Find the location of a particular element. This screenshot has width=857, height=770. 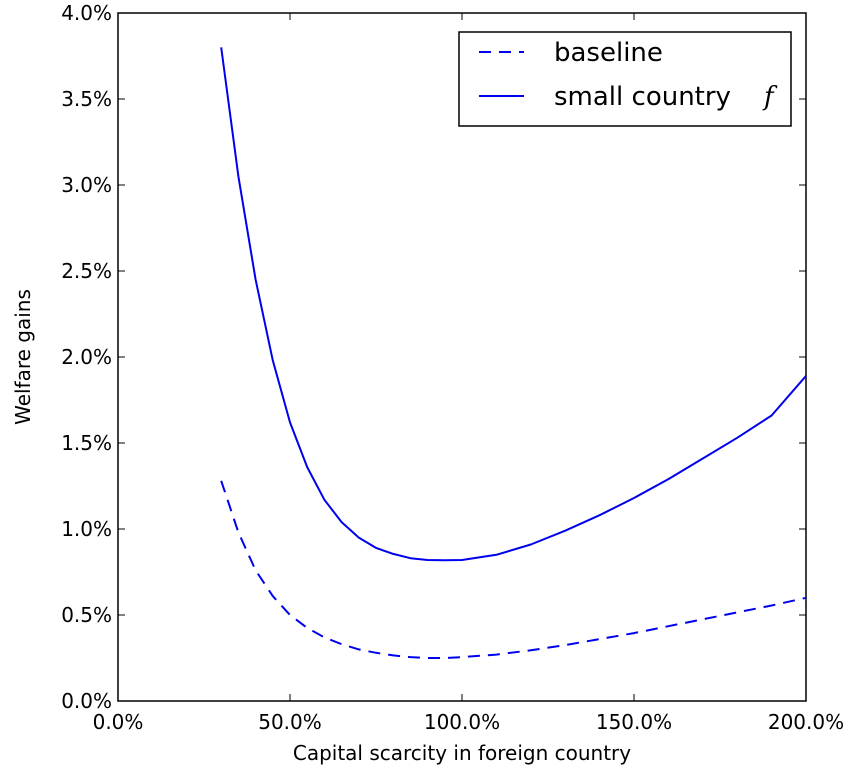

y-tick-label: 2.0% is located at coordinates (86, 357).